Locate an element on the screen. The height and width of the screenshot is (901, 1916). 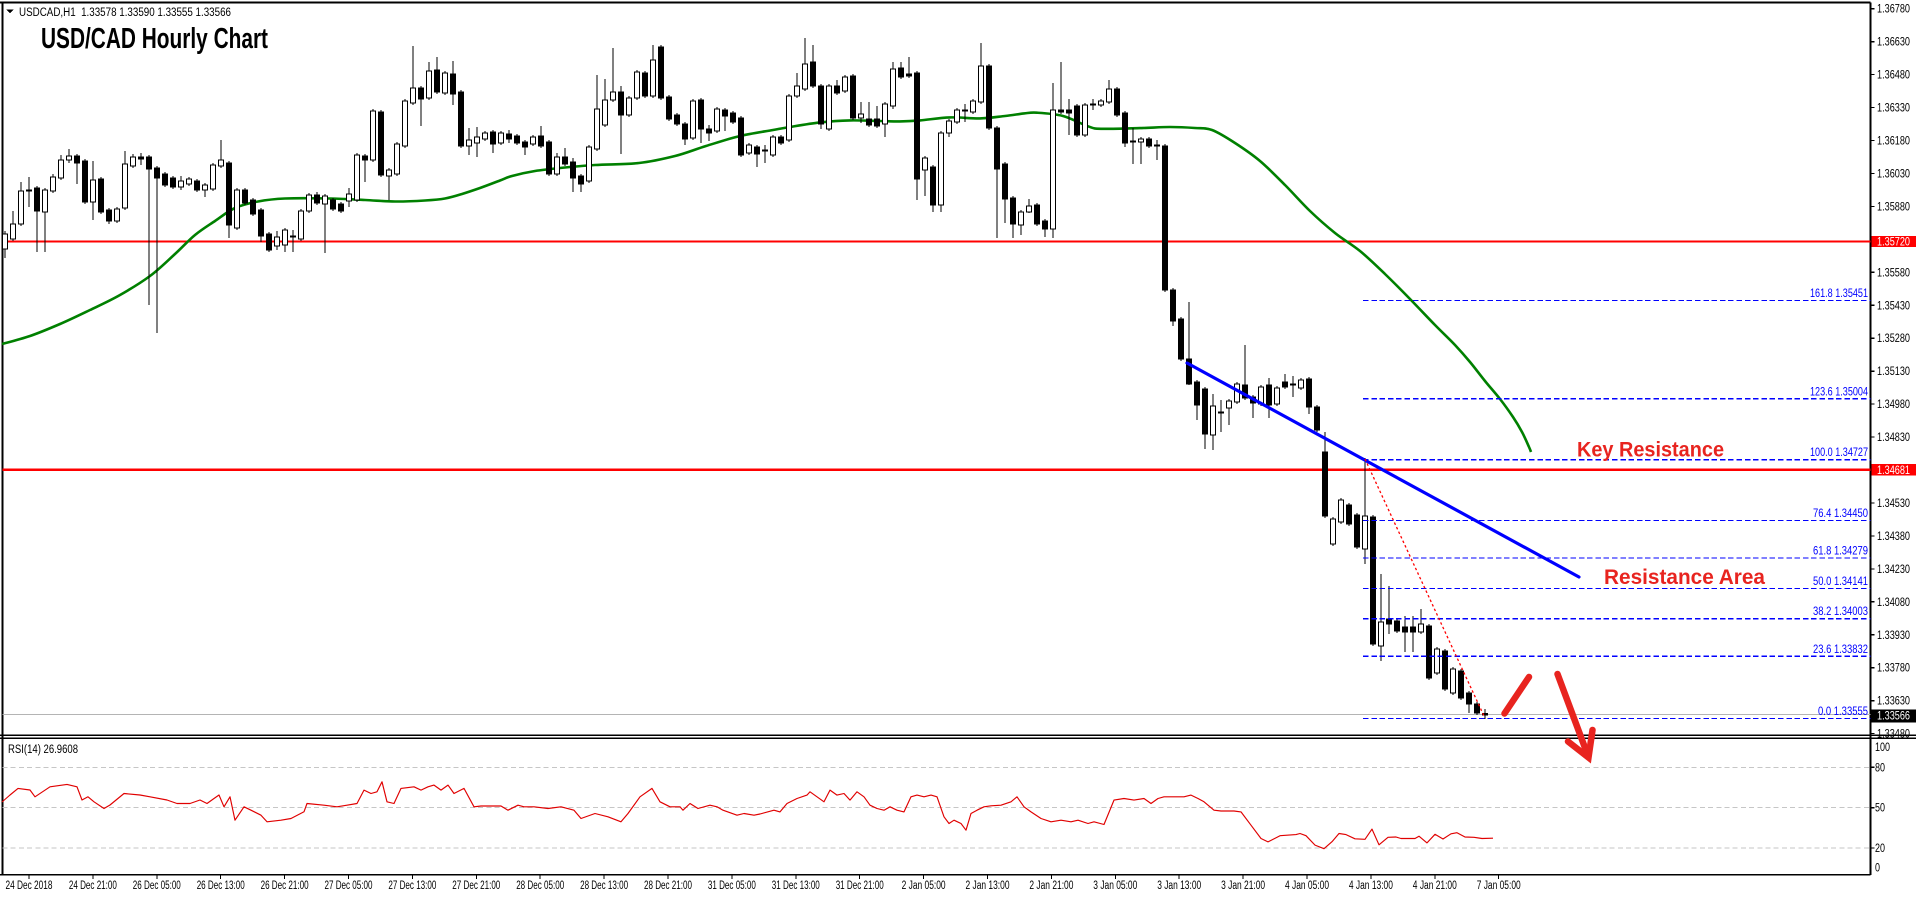
svg-text: 1.33630 is located at coordinates (1893, 702).